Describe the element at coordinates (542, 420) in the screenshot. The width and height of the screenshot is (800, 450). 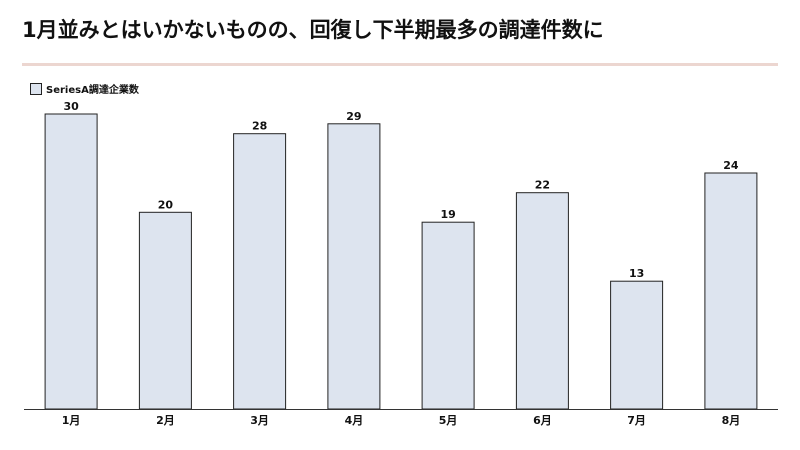
I see `x-tick-label: 6月` at that location.